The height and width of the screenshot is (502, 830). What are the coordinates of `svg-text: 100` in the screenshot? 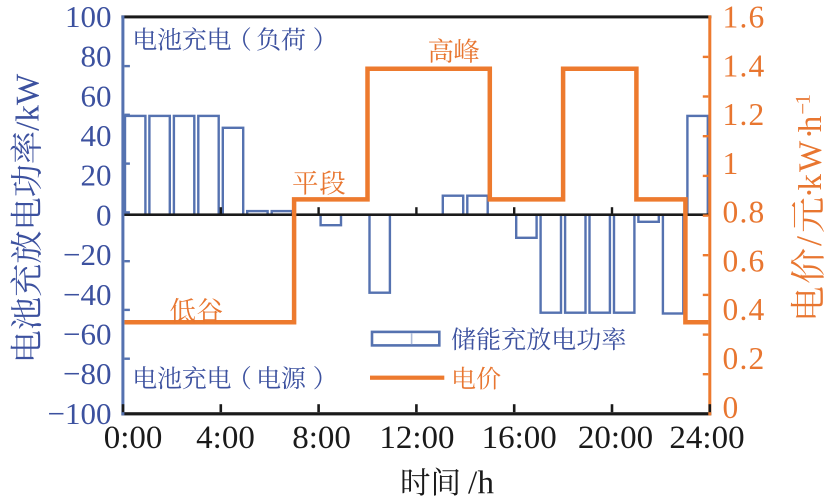 It's located at (88, 17).